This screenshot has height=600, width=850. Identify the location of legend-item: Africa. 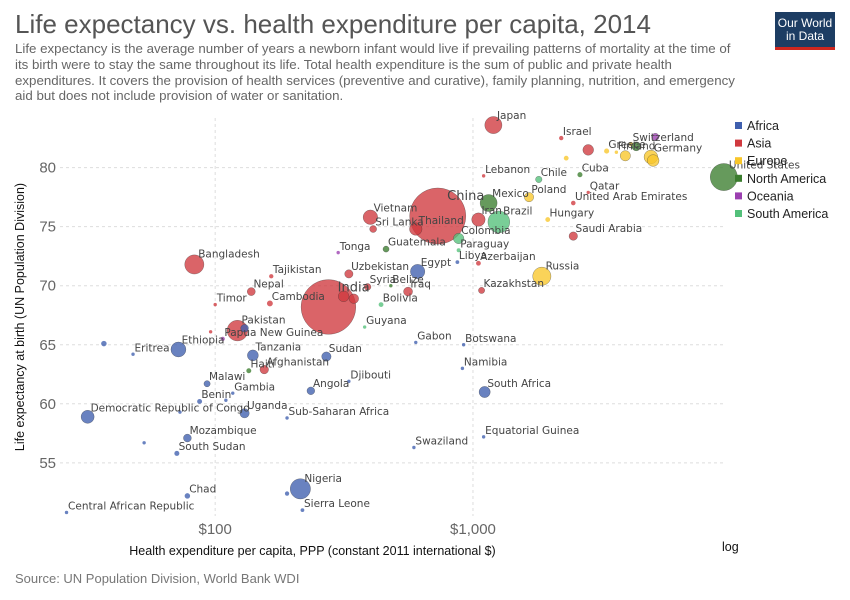
(763, 126).